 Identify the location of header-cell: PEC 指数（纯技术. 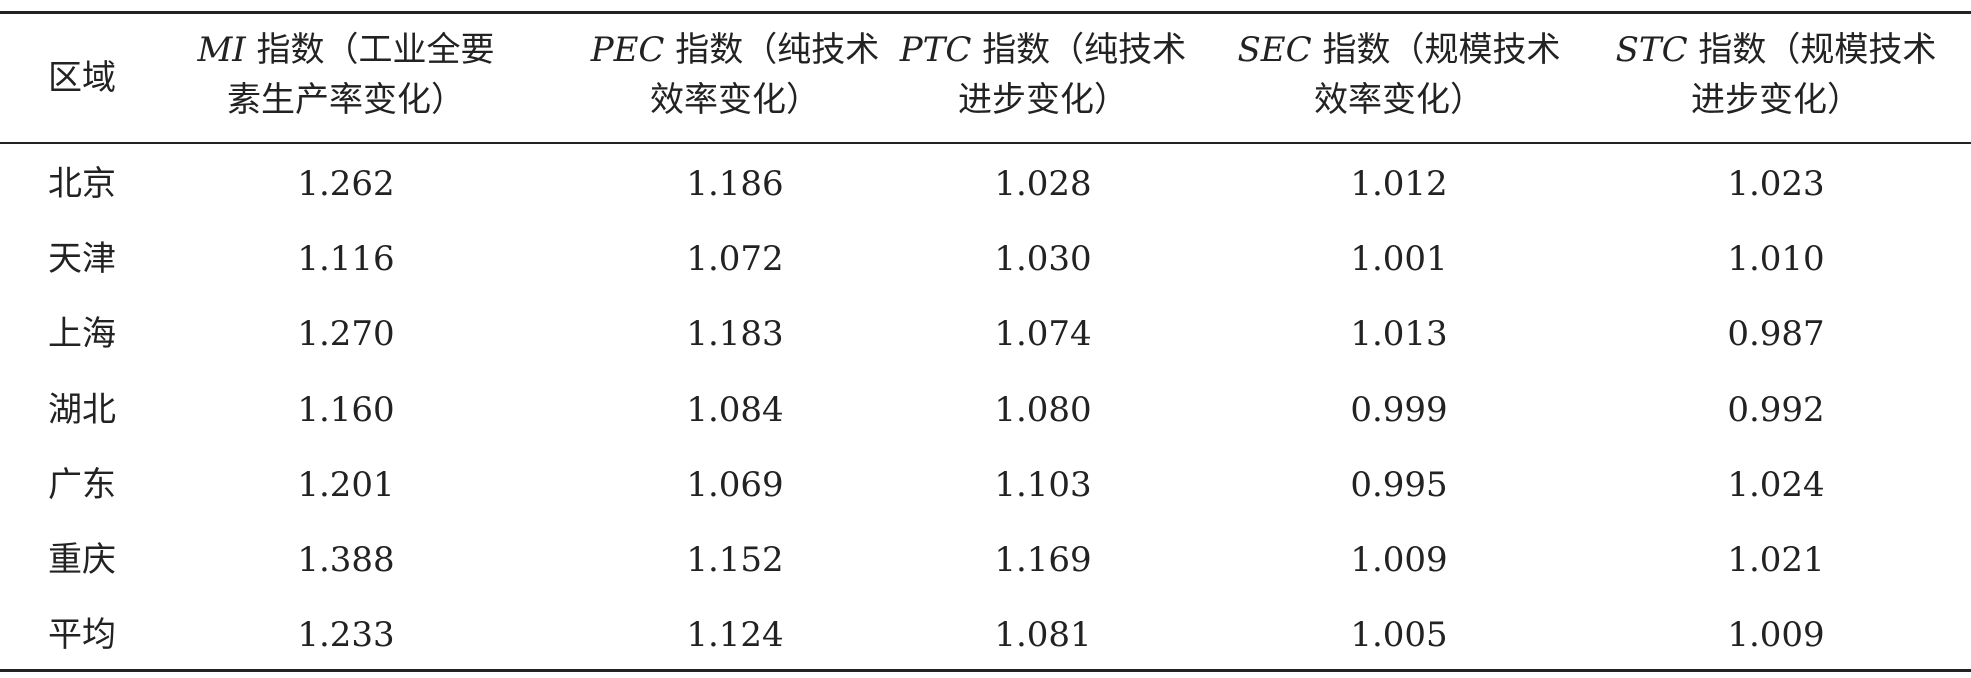
(735, 50).